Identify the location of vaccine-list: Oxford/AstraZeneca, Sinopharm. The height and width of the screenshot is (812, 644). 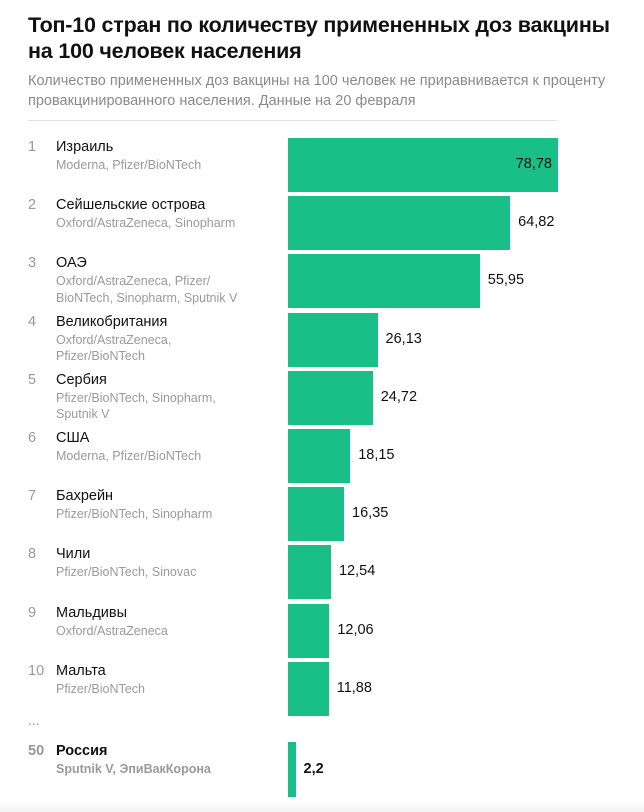
(146, 223).